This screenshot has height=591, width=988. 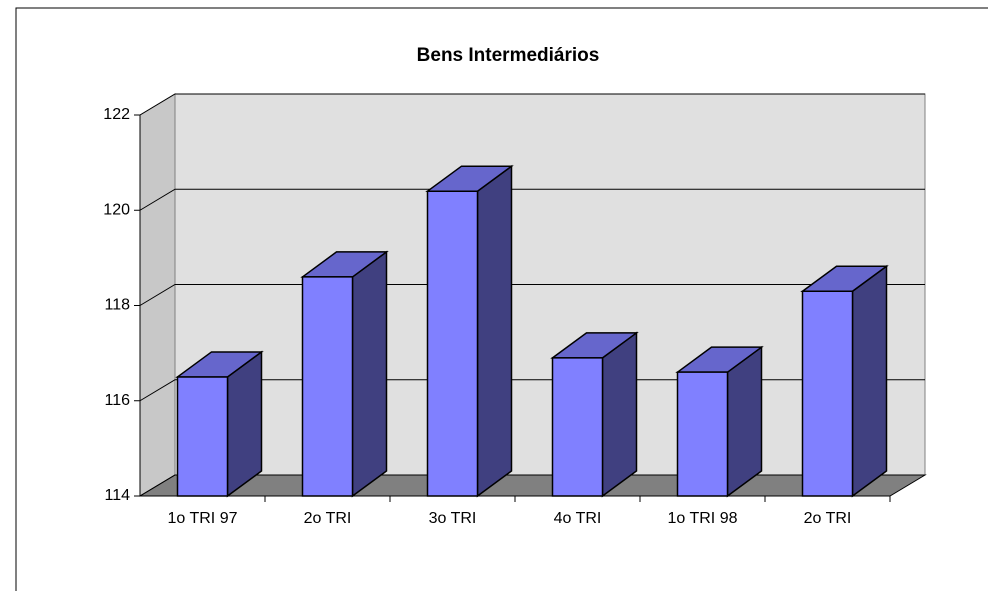 What do you see at coordinates (452, 518) in the screenshot?
I see `x-tick-label: 3o TRI` at bounding box center [452, 518].